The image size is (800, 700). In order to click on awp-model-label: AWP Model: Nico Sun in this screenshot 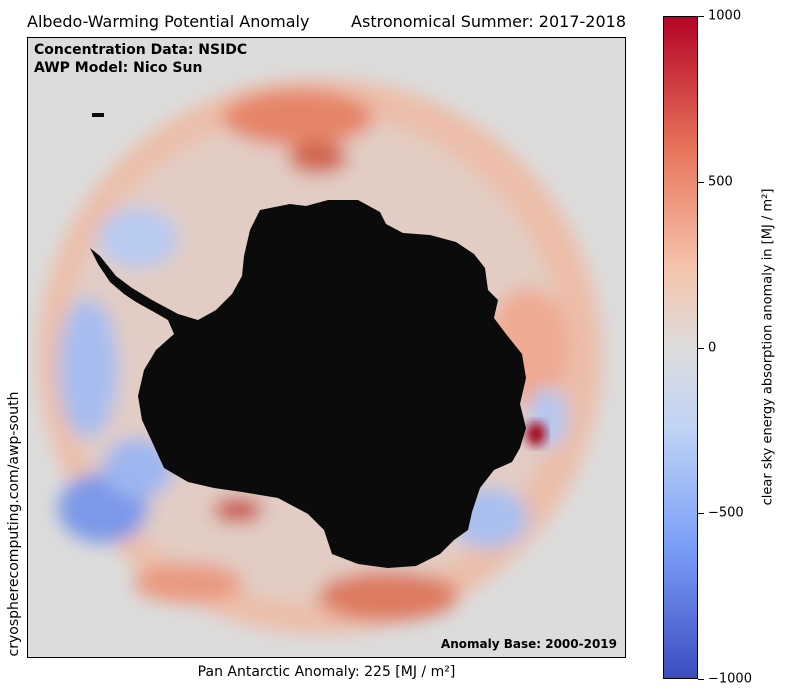, I will do `click(118, 68)`.